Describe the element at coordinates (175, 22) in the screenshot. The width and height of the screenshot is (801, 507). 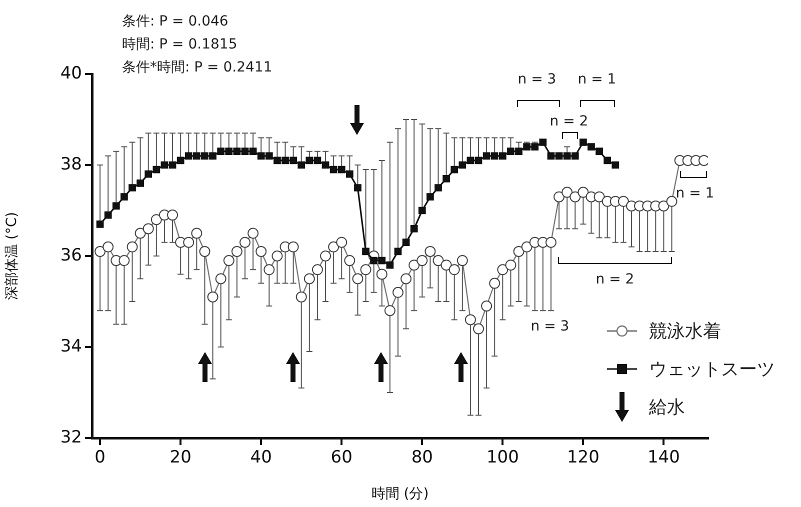
I see `text: 条件: P = 0.046` at that location.